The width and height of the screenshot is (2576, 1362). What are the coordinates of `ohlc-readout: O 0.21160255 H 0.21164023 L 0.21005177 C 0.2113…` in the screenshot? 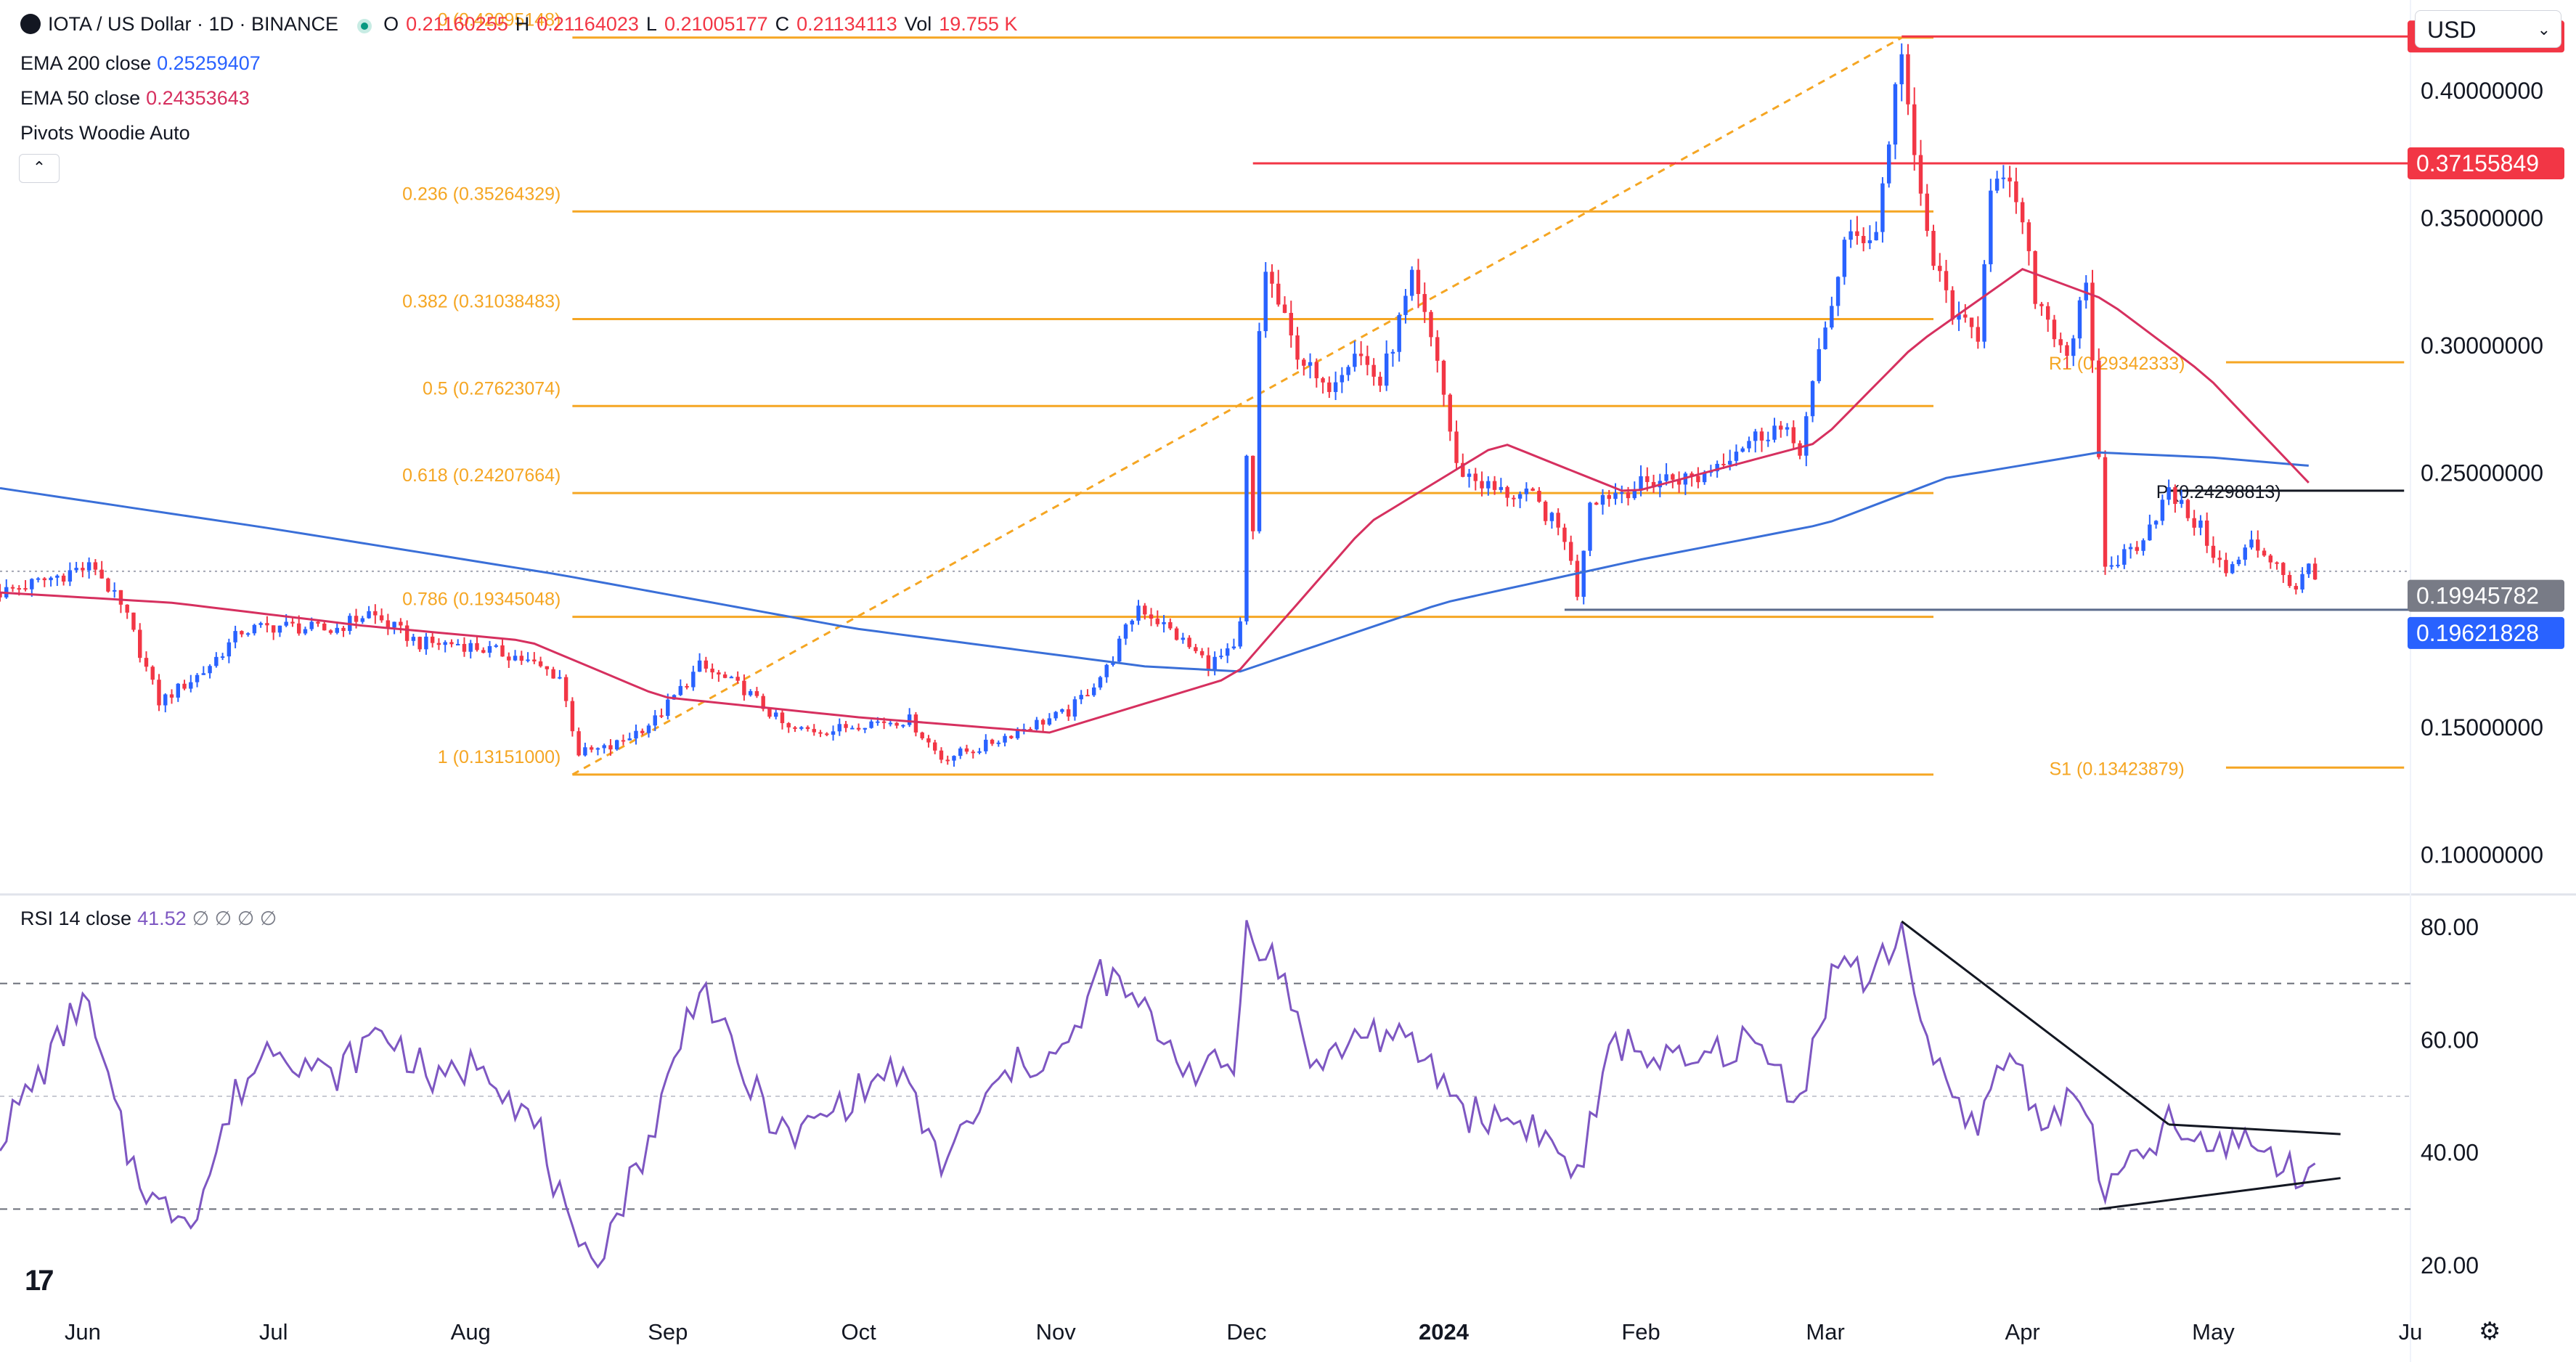 It's located at (700, 24).